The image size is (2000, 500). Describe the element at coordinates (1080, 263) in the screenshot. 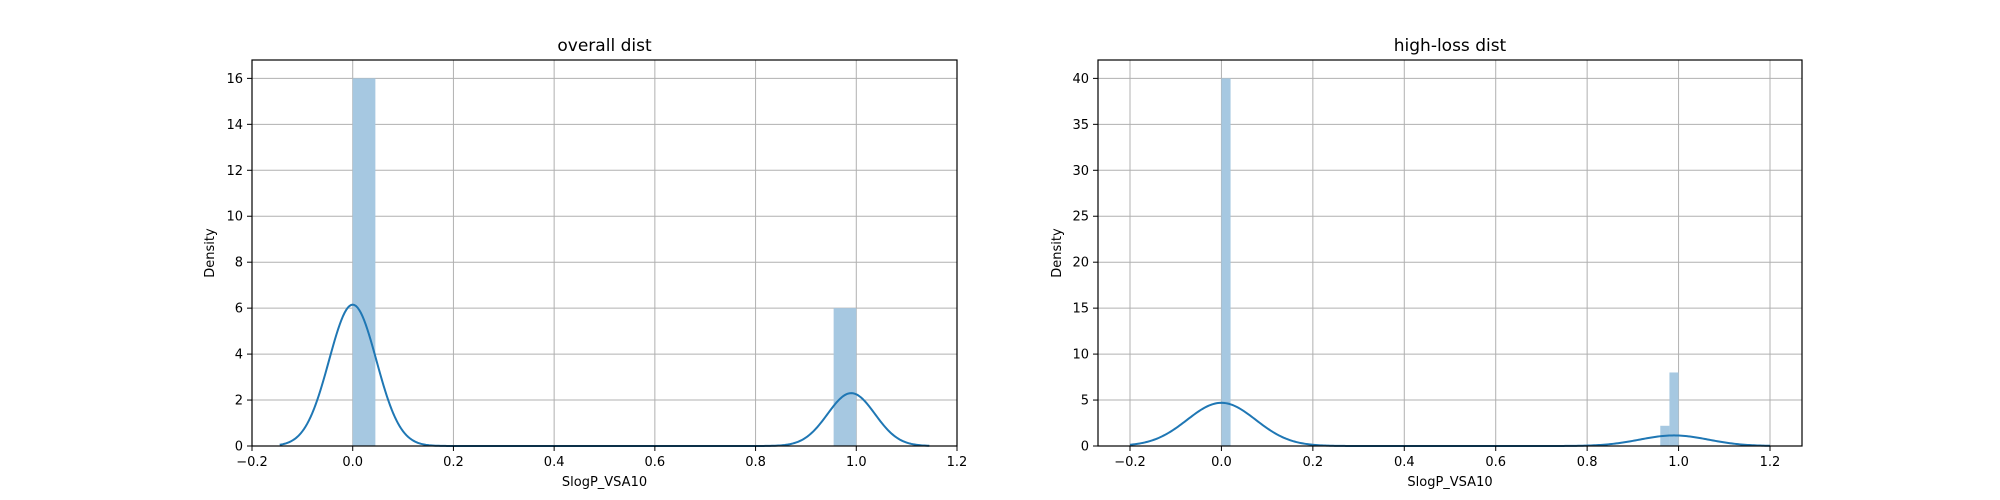

I see `y-tick-label: 20` at that location.